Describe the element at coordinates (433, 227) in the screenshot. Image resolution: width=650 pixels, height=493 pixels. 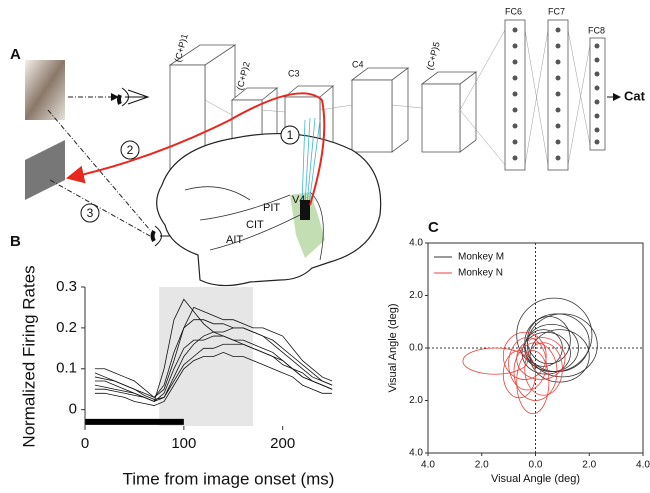
I see `panel-label: C` at that location.